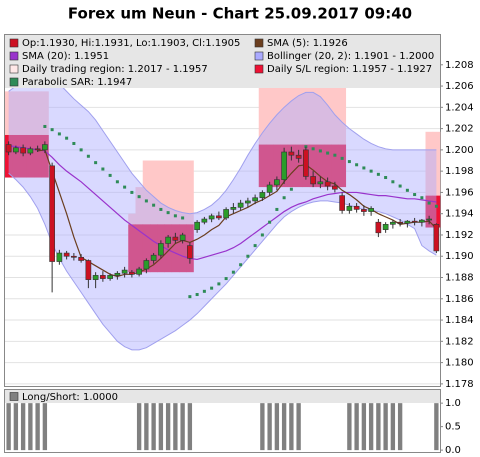 This screenshot has height=457, width=480. What do you see at coordinates (453, 450) in the screenshot?
I see `y-tick-label: 0.0` at bounding box center [453, 450].